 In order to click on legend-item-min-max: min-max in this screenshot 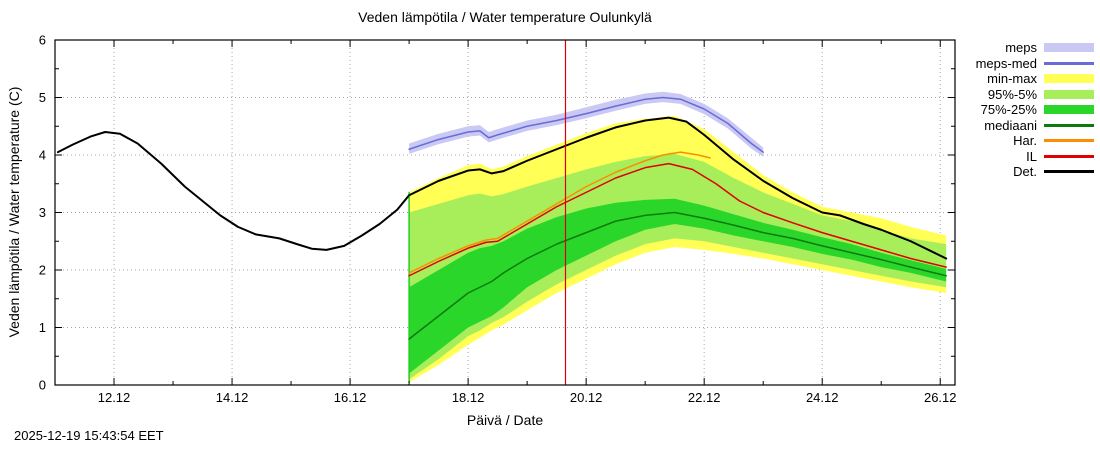, I will do `click(1027, 79)`.